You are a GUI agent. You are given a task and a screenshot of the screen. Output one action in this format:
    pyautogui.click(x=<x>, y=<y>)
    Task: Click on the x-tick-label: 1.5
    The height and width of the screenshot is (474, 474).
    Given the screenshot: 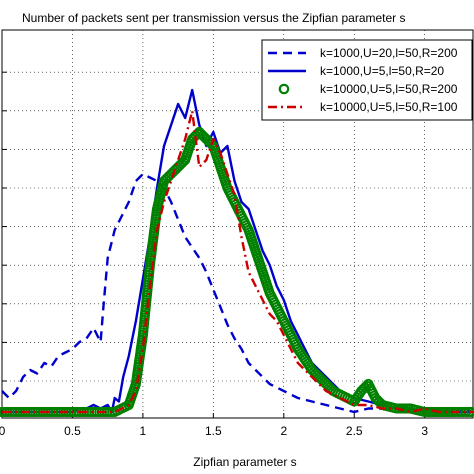 What is the action you would take?
    pyautogui.click(x=213, y=431)
    